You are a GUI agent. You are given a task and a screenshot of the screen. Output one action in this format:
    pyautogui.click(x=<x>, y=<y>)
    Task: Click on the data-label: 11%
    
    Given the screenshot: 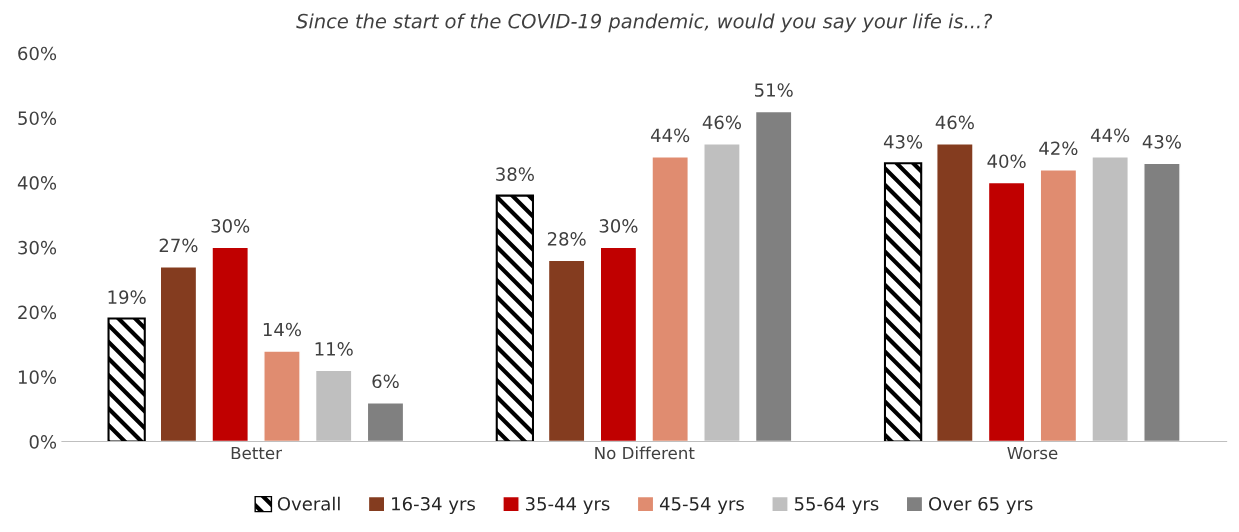 What is the action you would take?
    pyautogui.click(x=334, y=349)
    